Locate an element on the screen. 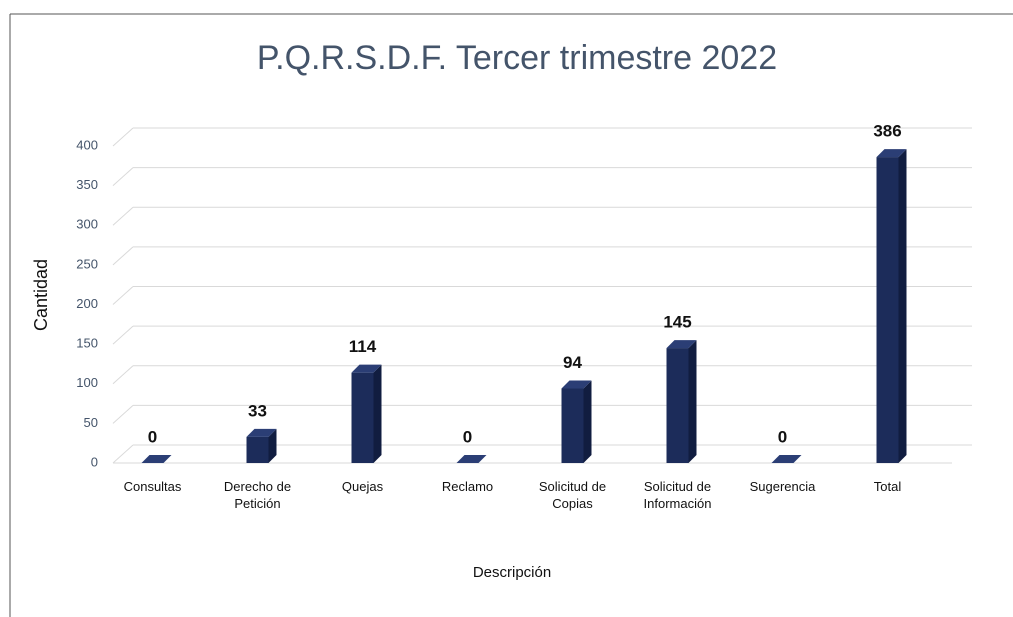 This screenshot has width=1013, height=617. x-tick-label: Sugerencia is located at coordinates (782, 486).